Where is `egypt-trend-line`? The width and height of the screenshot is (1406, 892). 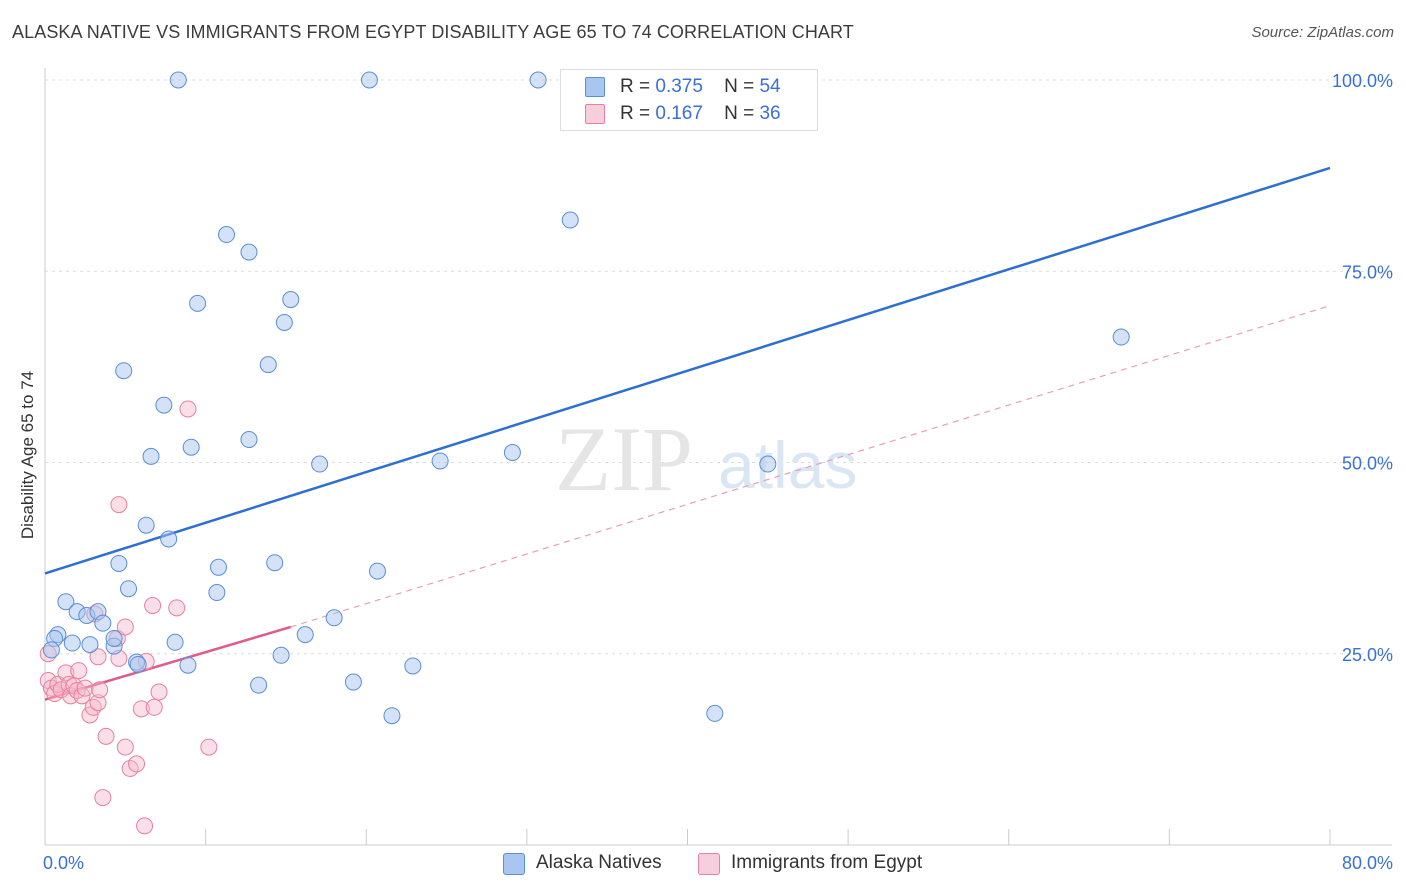 egypt-trend-line is located at coordinates (168, 663).